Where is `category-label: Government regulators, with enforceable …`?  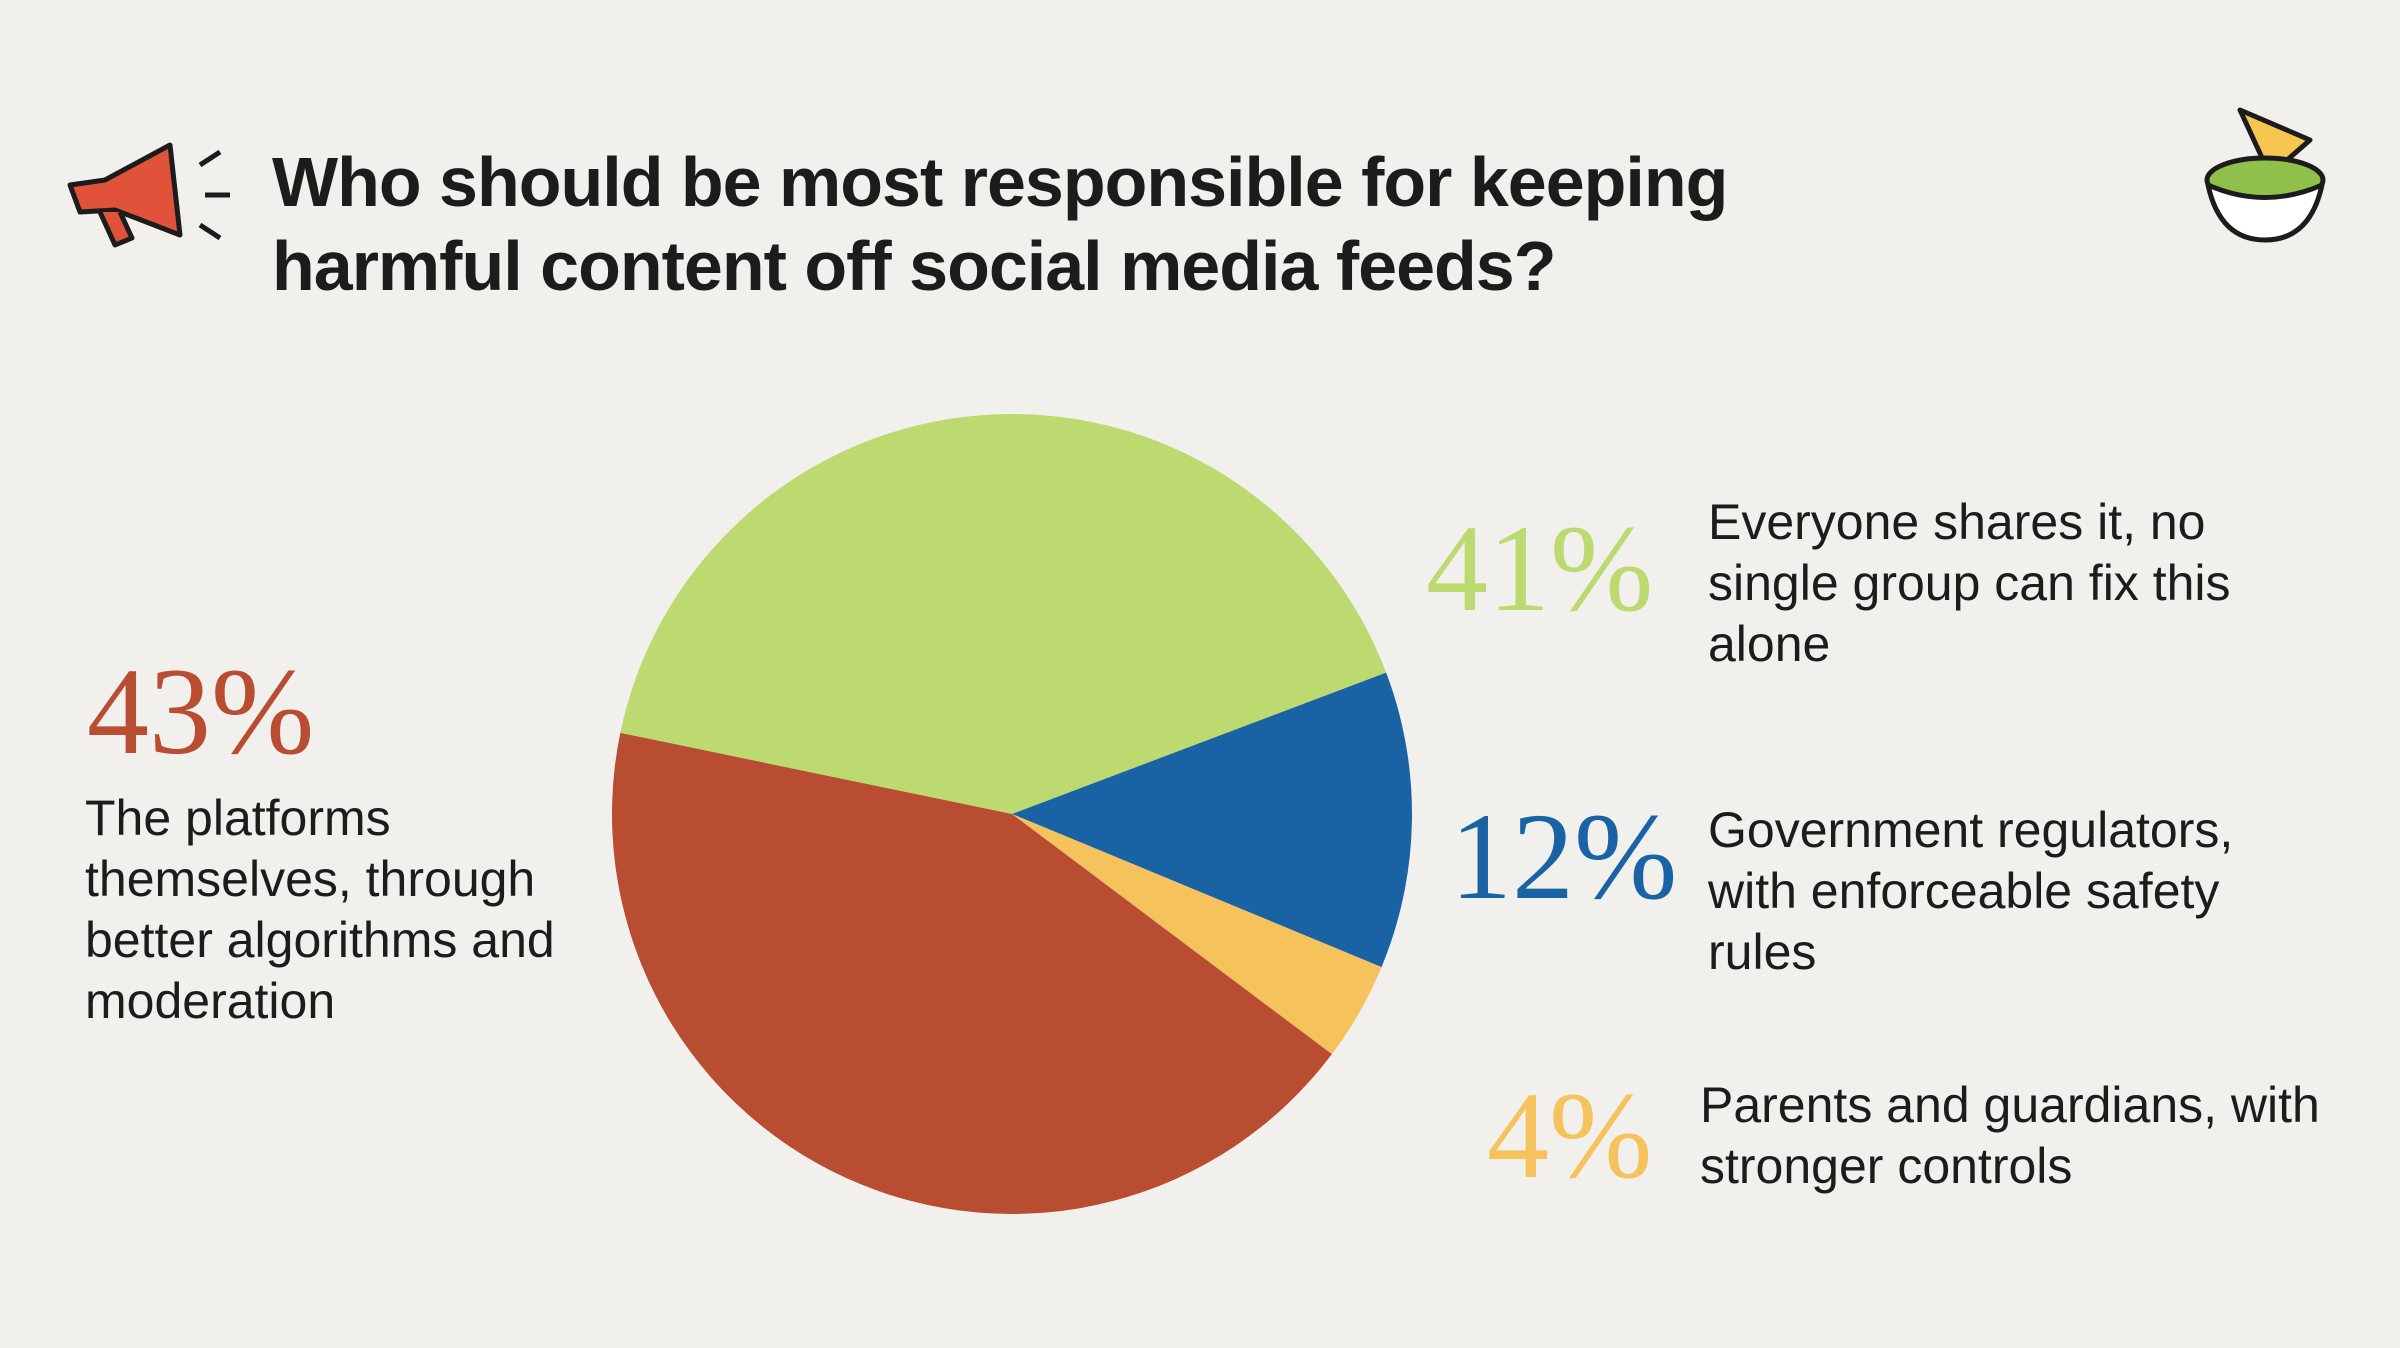
category-label: Government regulators, with enforceable … is located at coordinates (1971, 891).